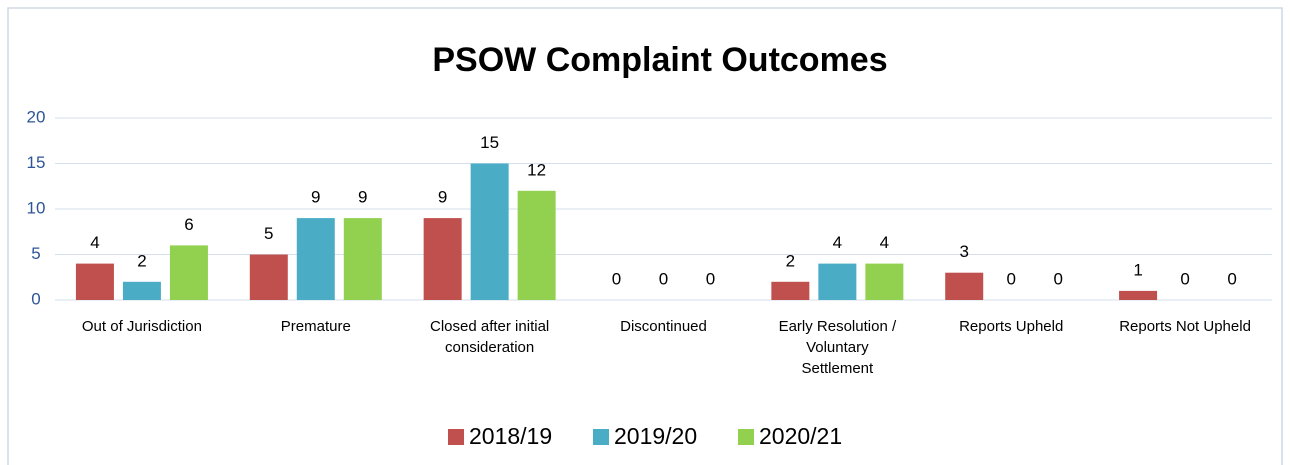 The image size is (1290, 465). I want to click on y-tick-label: 0, so click(35, 298).